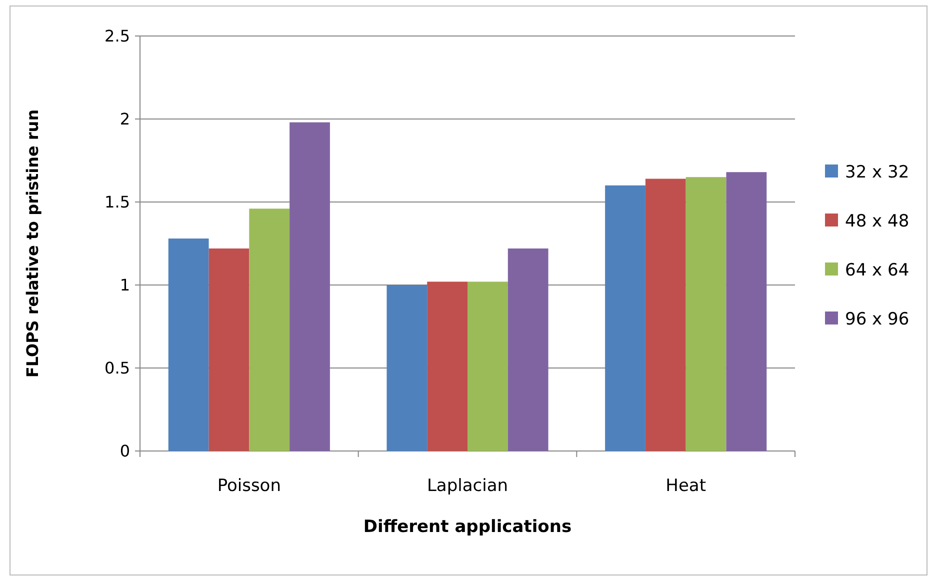 The width and height of the screenshot is (939, 583). I want to click on y-axis-title: FLOPS relative to pristine run, so click(32, 243).